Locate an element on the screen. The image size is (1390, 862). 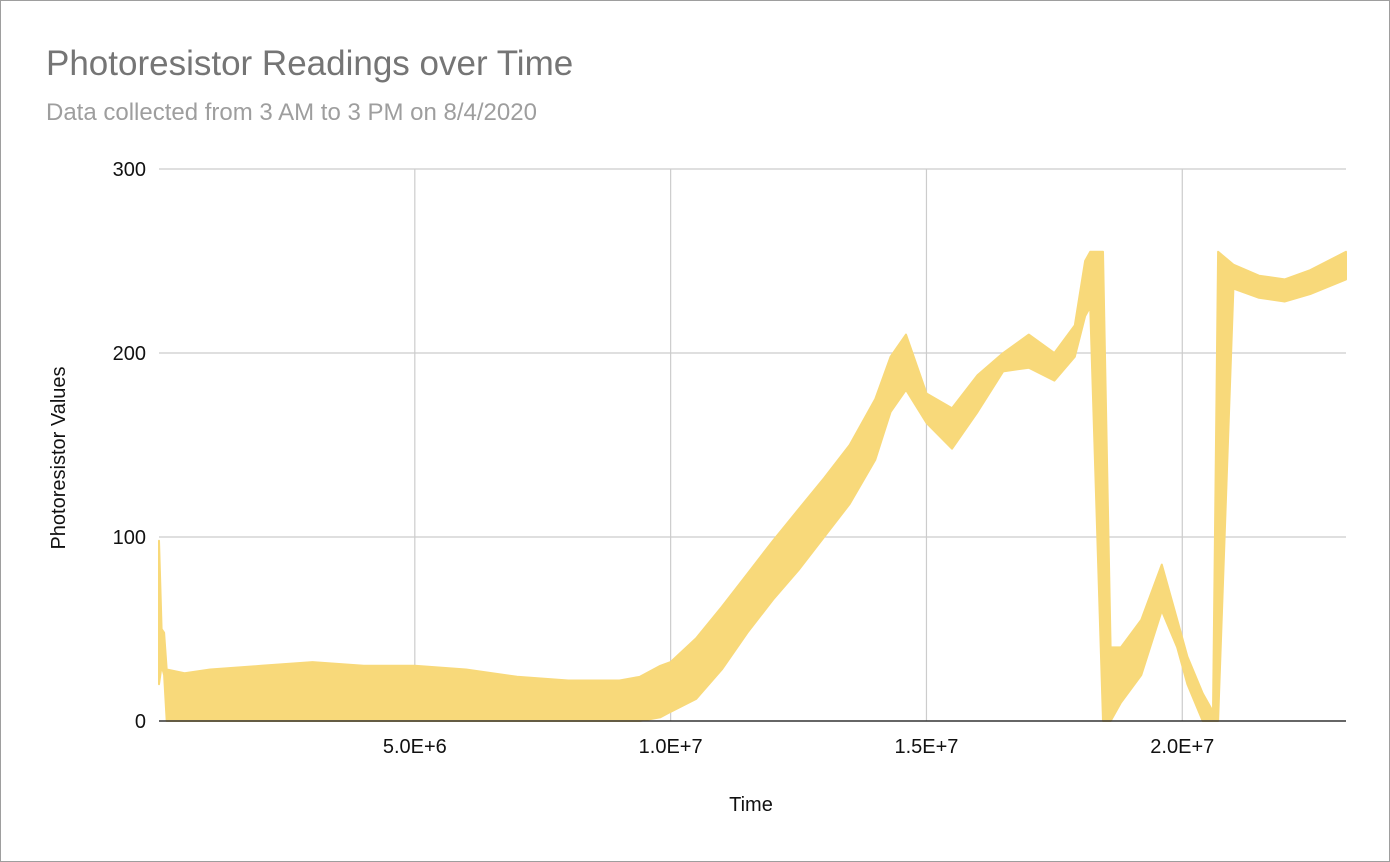
x-tick-labels: 5.0E+6 1.0E+7 1.5E+7 2.0E+7 is located at coordinates (798, 747).